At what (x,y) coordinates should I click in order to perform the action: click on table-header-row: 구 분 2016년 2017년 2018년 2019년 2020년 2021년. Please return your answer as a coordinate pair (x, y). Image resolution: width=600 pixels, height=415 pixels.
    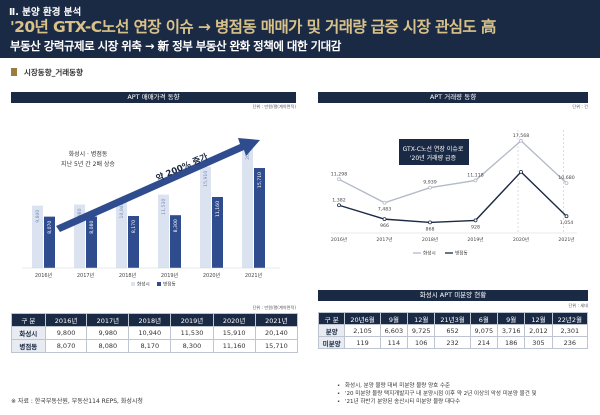
    Looking at the image, I should click on (155, 320).